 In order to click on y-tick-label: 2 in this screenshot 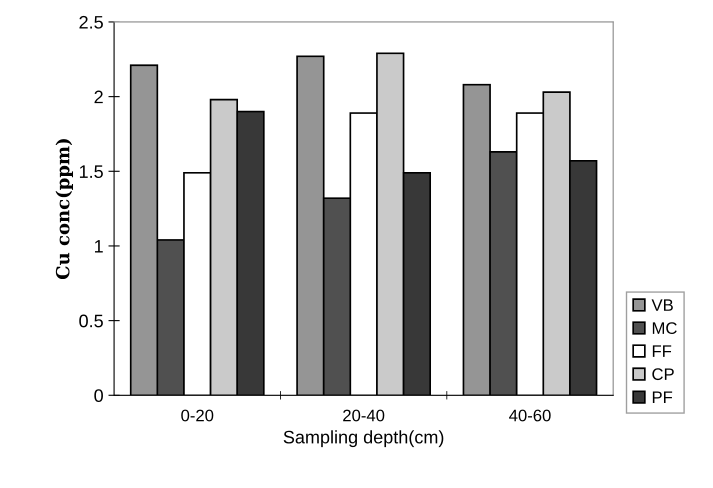, I will do `click(98, 97)`.